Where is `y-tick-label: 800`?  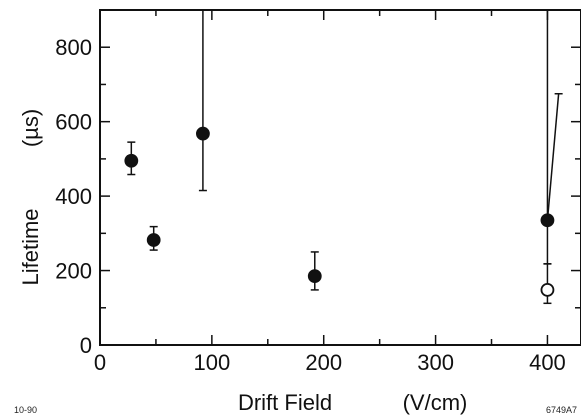
y-tick-label: 800 is located at coordinates (73, 47).